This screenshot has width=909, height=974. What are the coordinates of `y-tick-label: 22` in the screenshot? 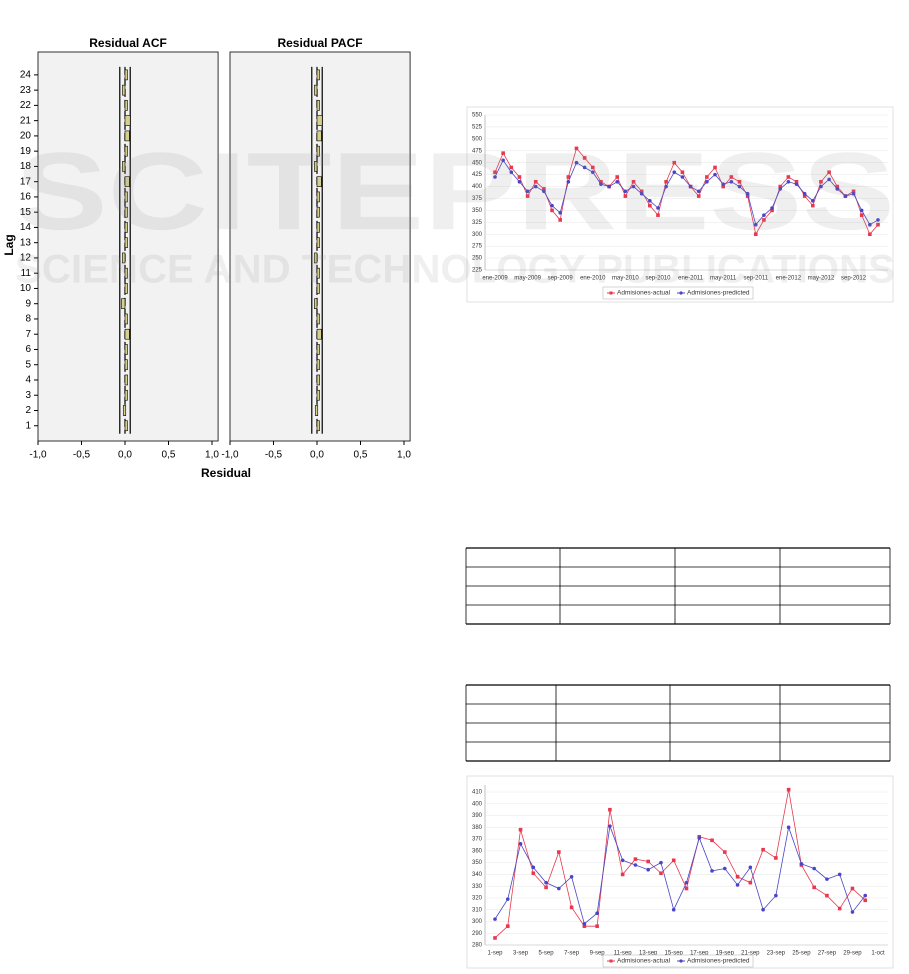 It's located at (26, 105).